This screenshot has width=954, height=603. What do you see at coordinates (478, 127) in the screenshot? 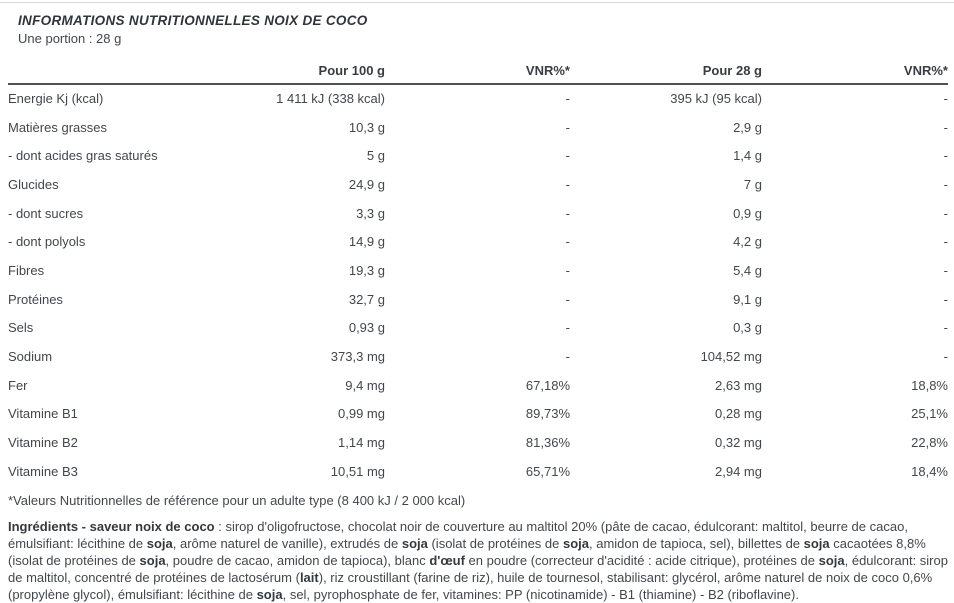
I see `table-row: Matières grasses 10,3 g - 2,9 g -` at bounding box center [478, 127].